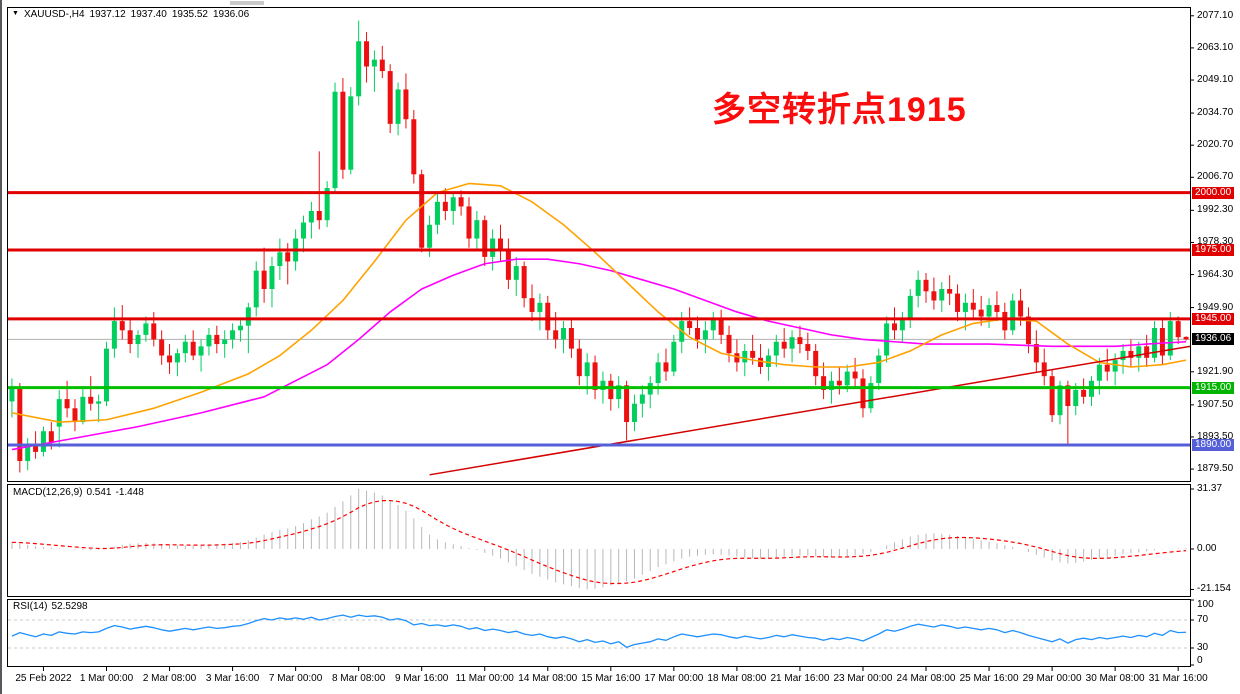 This screenshot has height=694, width=1240. Describe the element at coordinates (1, 347) in the screenshot. I see `window-left-edge` at that location.